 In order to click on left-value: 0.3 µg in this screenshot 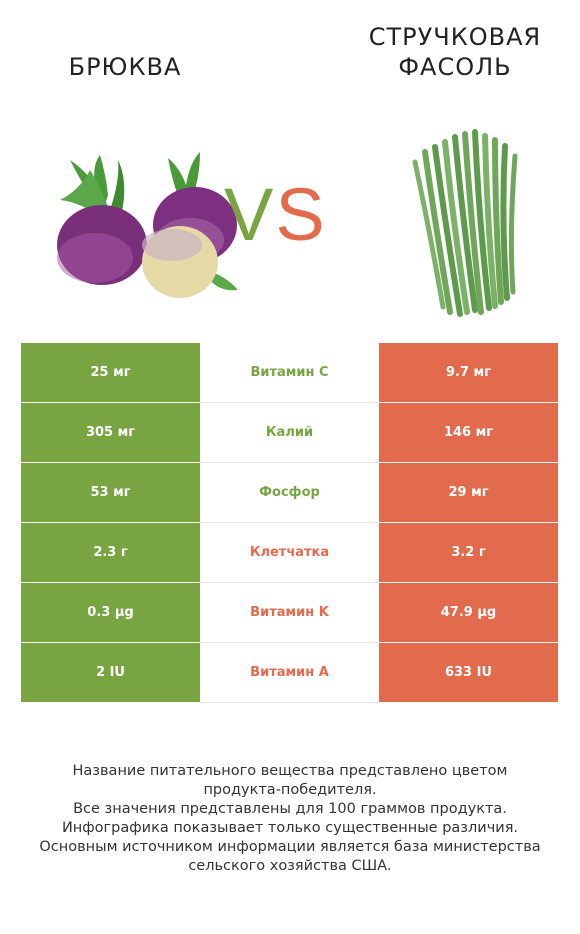, I will do `click(110, 613)`.